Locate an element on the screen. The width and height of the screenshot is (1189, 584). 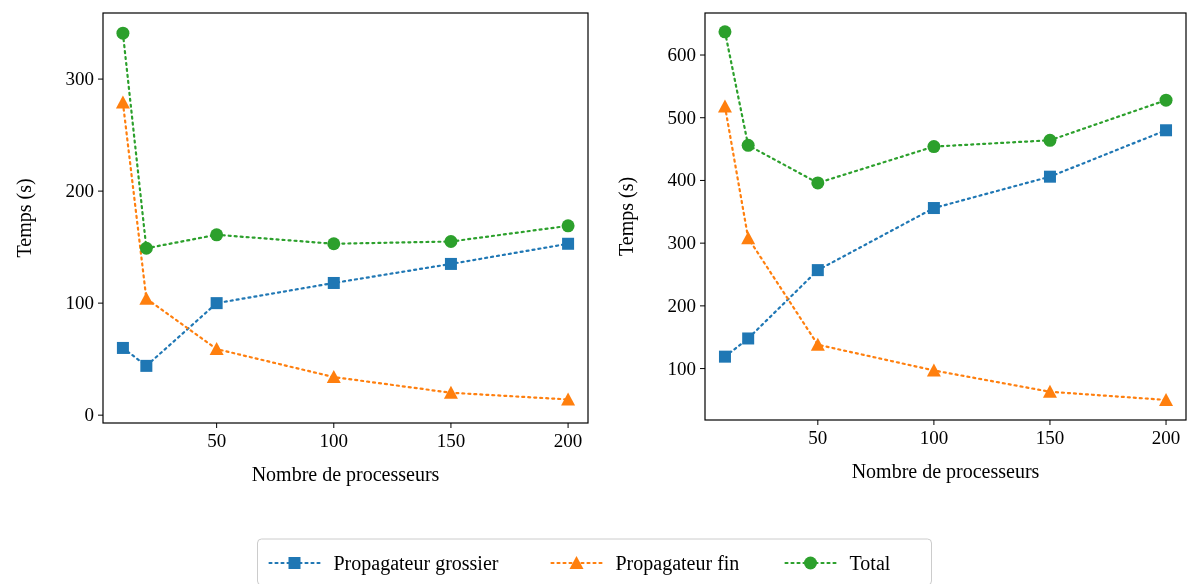
legend-label: Propagateur grossier is located at coordinates (416, 563).